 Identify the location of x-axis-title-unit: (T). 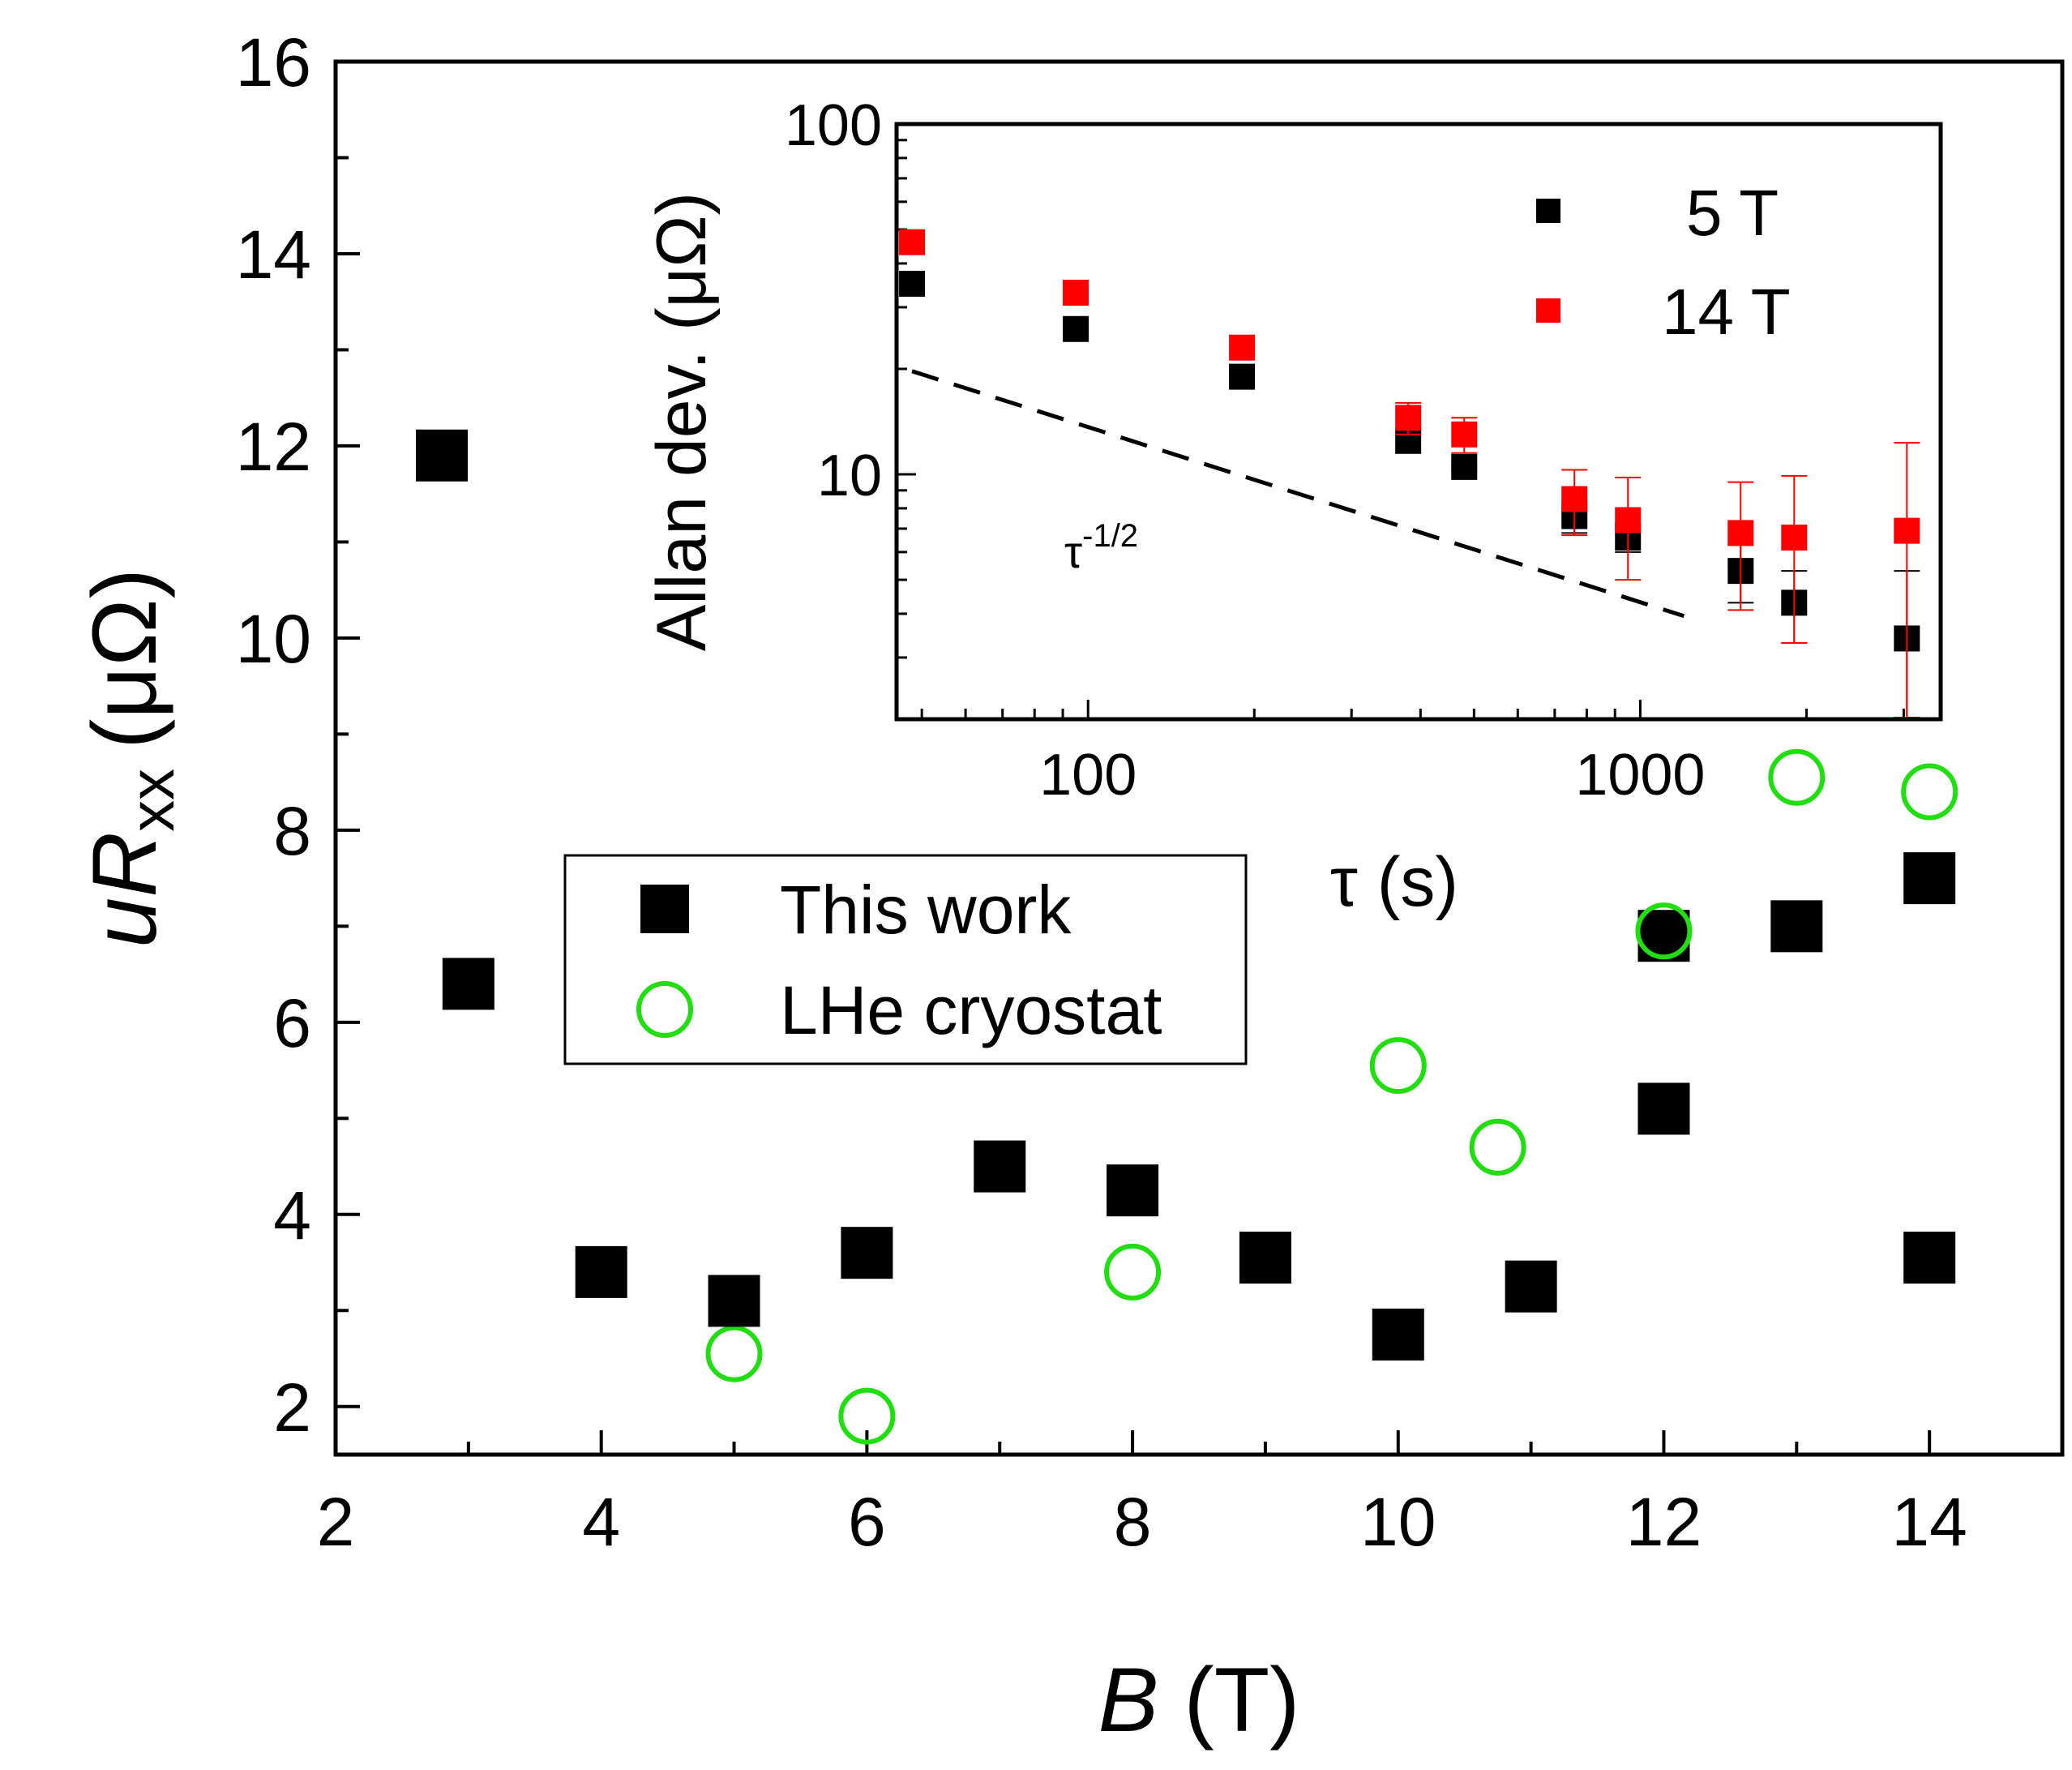
(1242, 1700).